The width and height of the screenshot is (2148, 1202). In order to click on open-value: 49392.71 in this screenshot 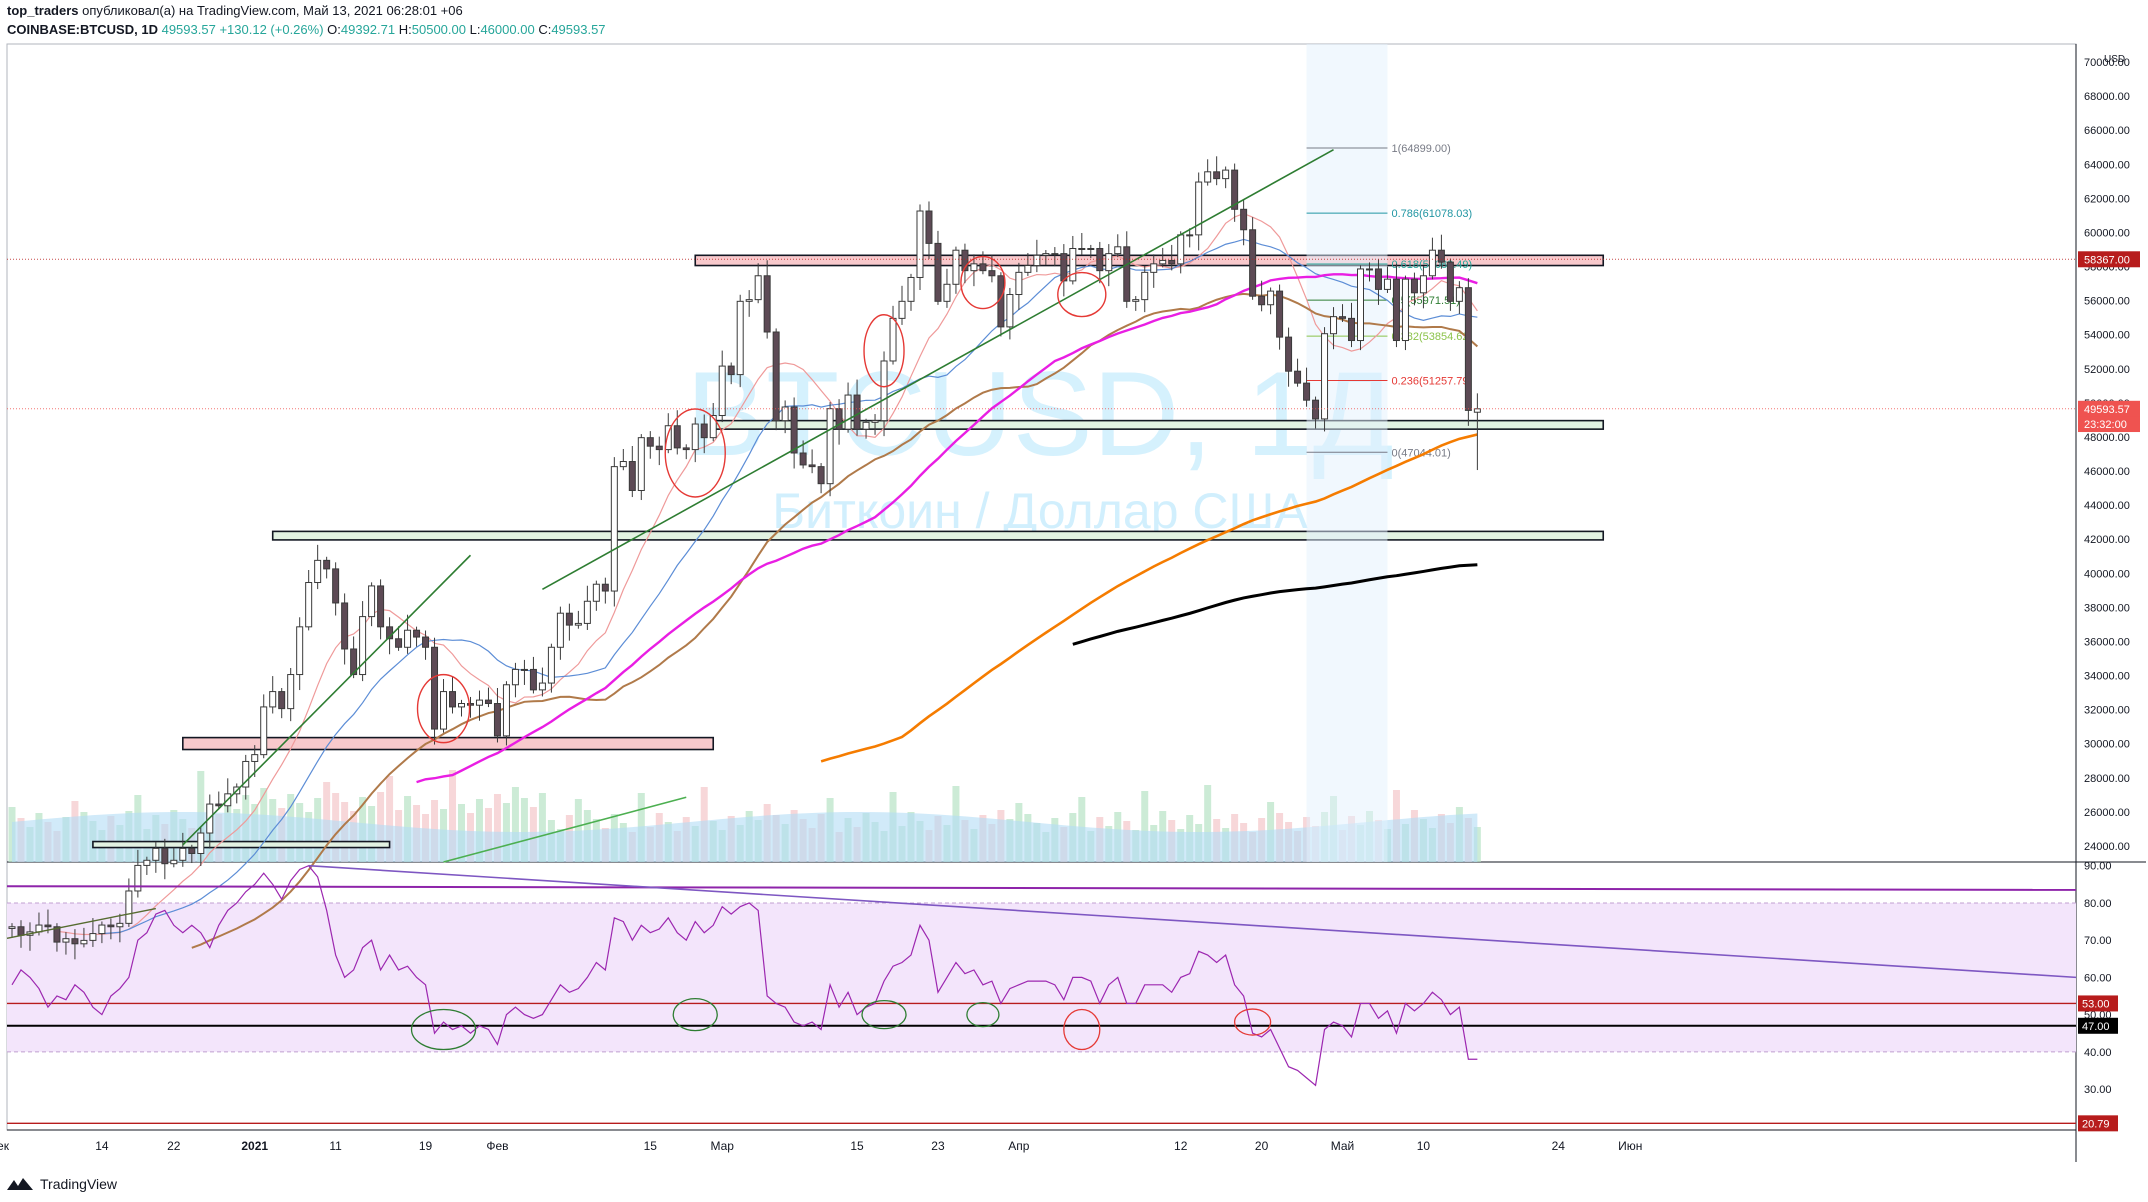, I will do `click(368, 29)`.